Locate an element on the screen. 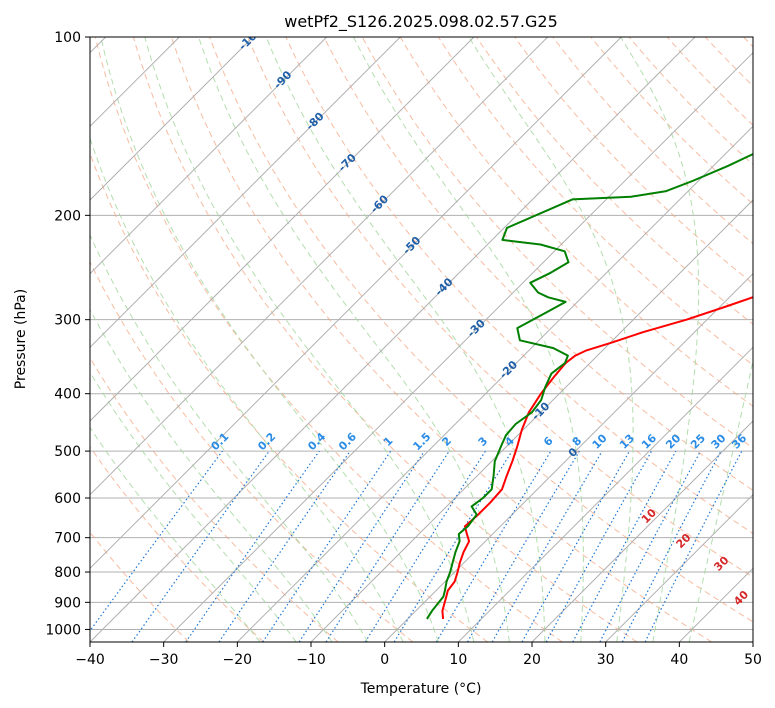  y-tick-label: 600 is located at coordinates (67, 499).